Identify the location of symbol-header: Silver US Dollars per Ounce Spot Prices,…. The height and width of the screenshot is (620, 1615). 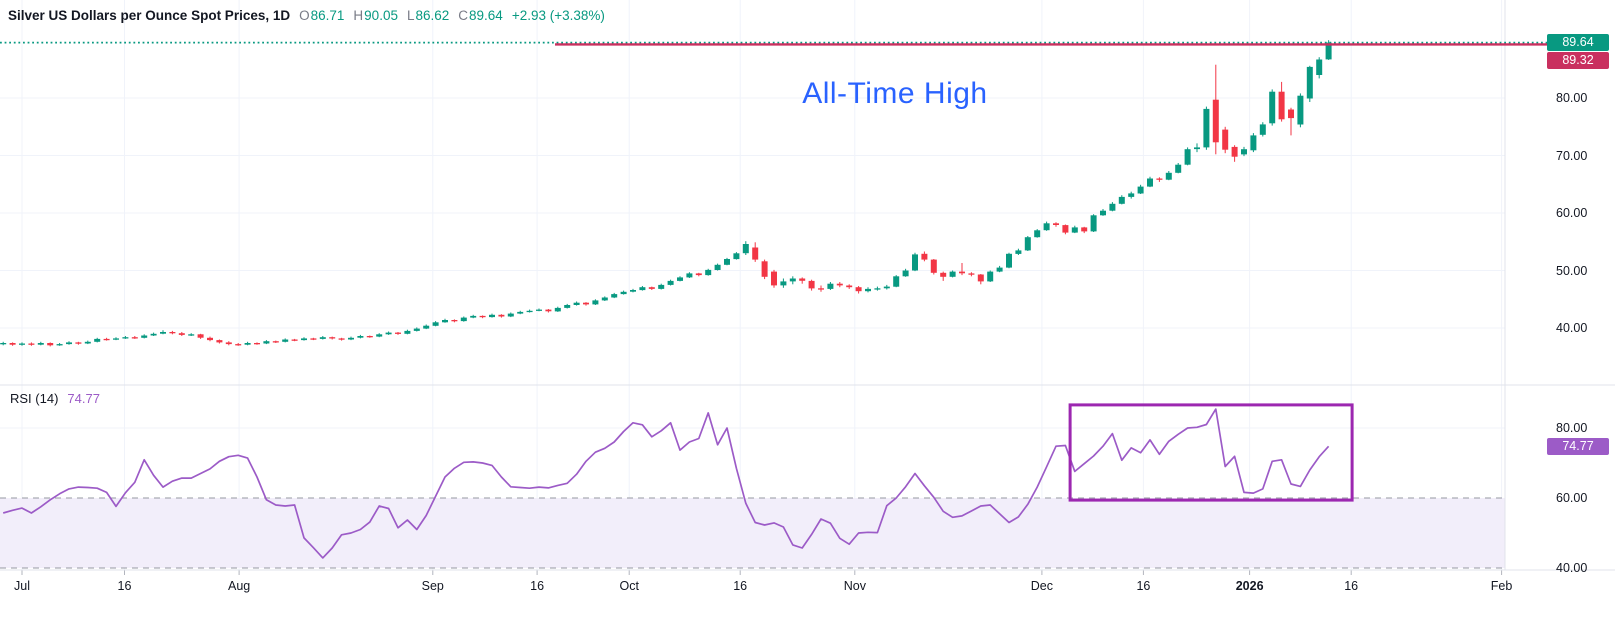
(306, 15).